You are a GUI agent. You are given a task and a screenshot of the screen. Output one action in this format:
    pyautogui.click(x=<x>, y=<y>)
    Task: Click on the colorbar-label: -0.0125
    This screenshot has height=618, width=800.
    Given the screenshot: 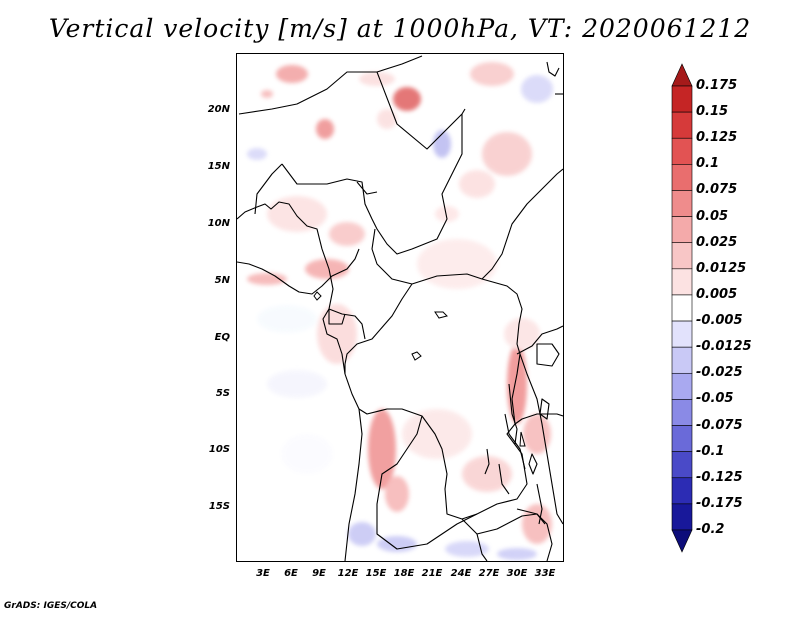 What is the action you would take?
    pyautogui.click(x=724, y=347)
    